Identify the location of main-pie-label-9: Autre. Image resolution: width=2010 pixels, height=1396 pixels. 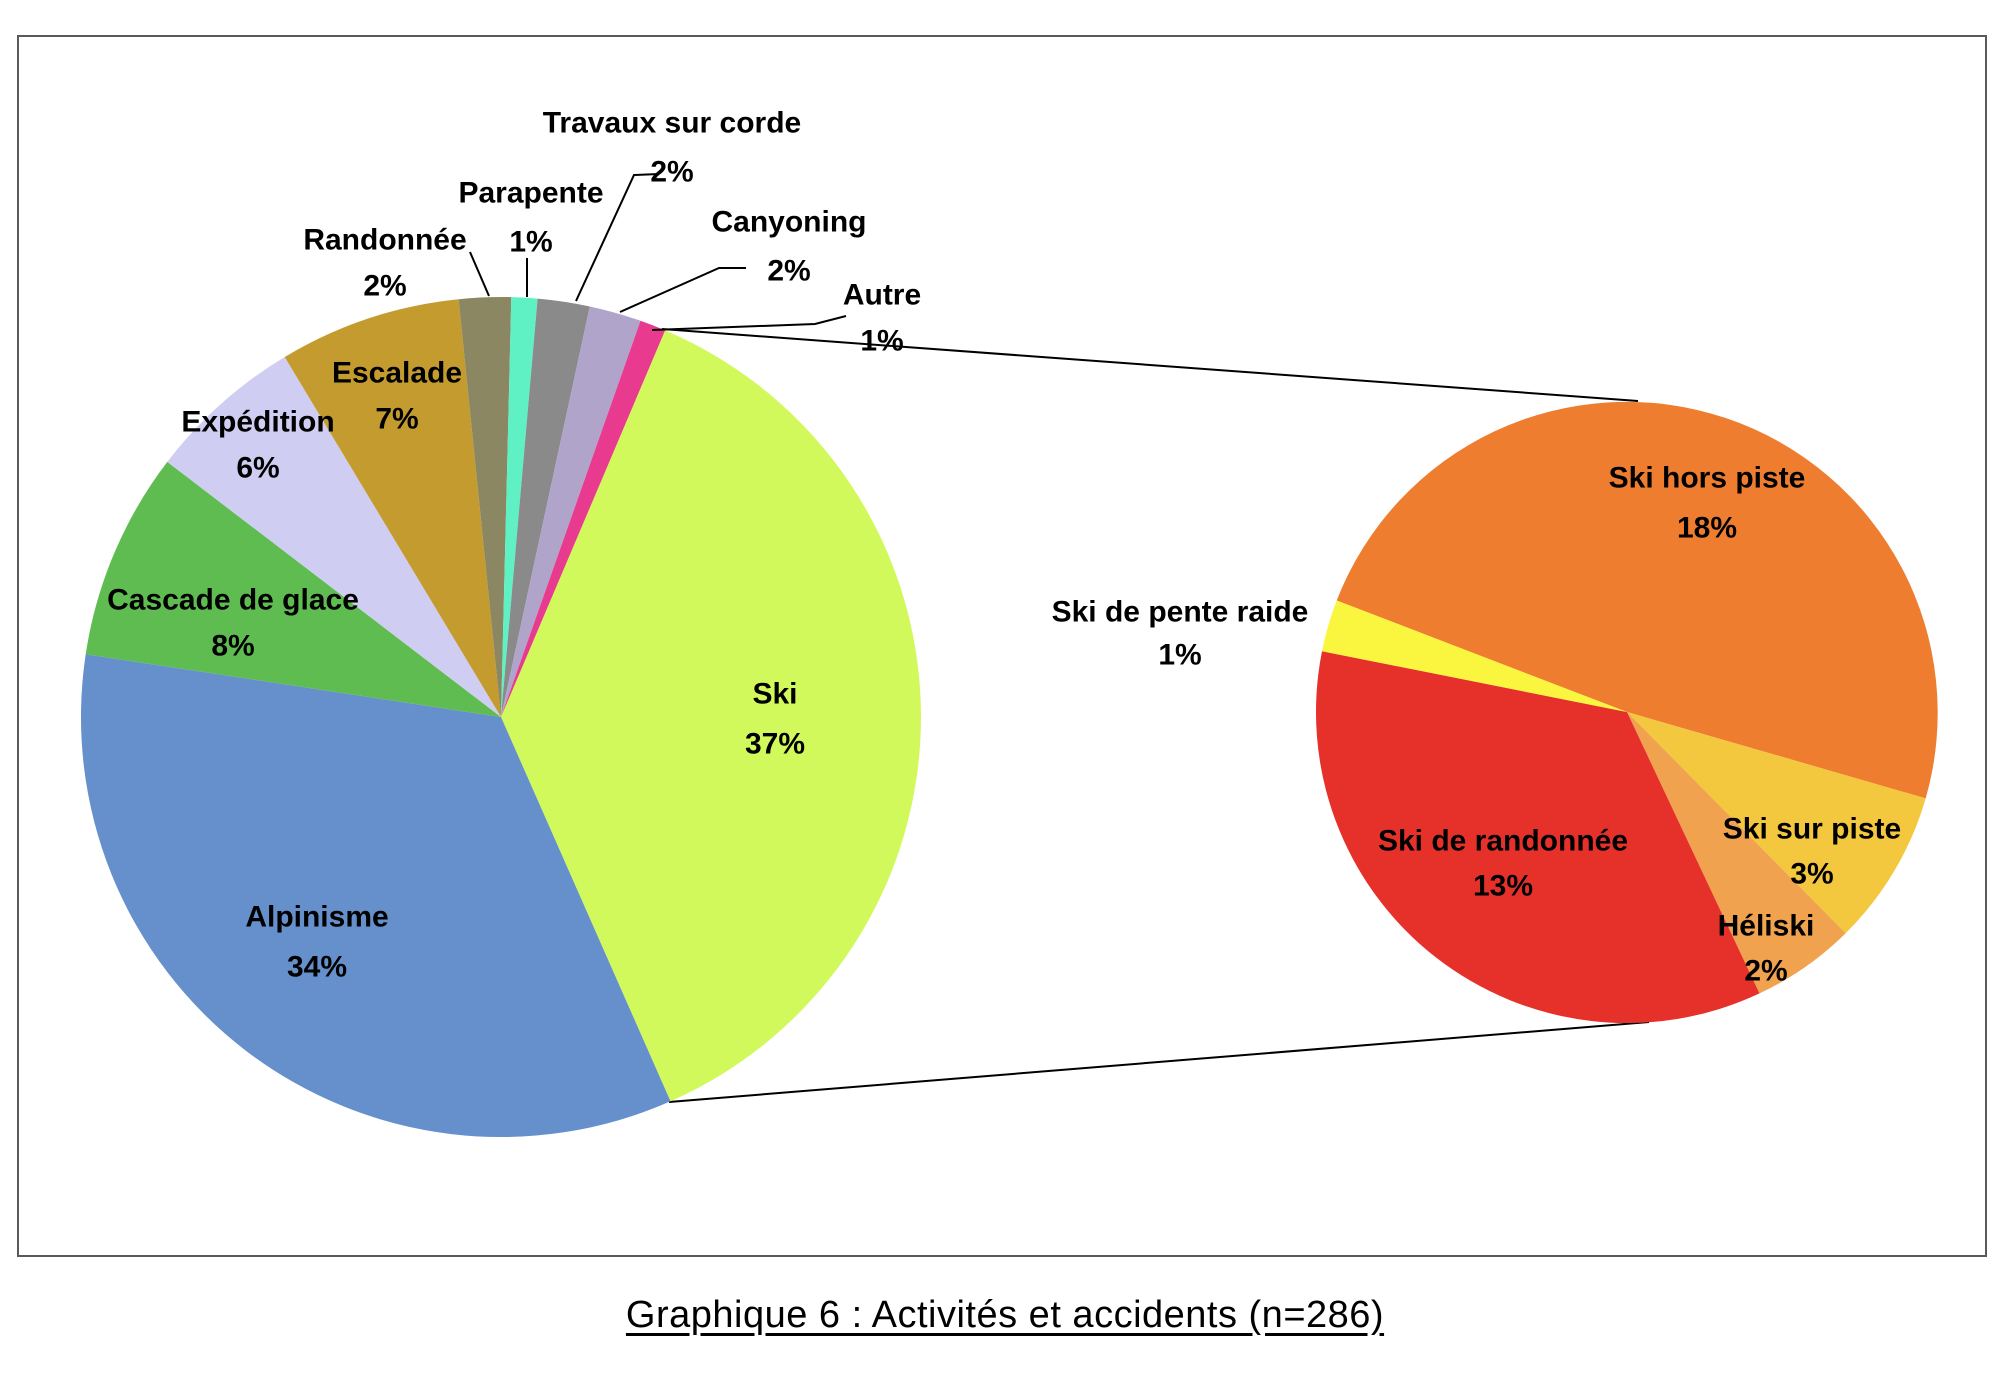
(882, 295).